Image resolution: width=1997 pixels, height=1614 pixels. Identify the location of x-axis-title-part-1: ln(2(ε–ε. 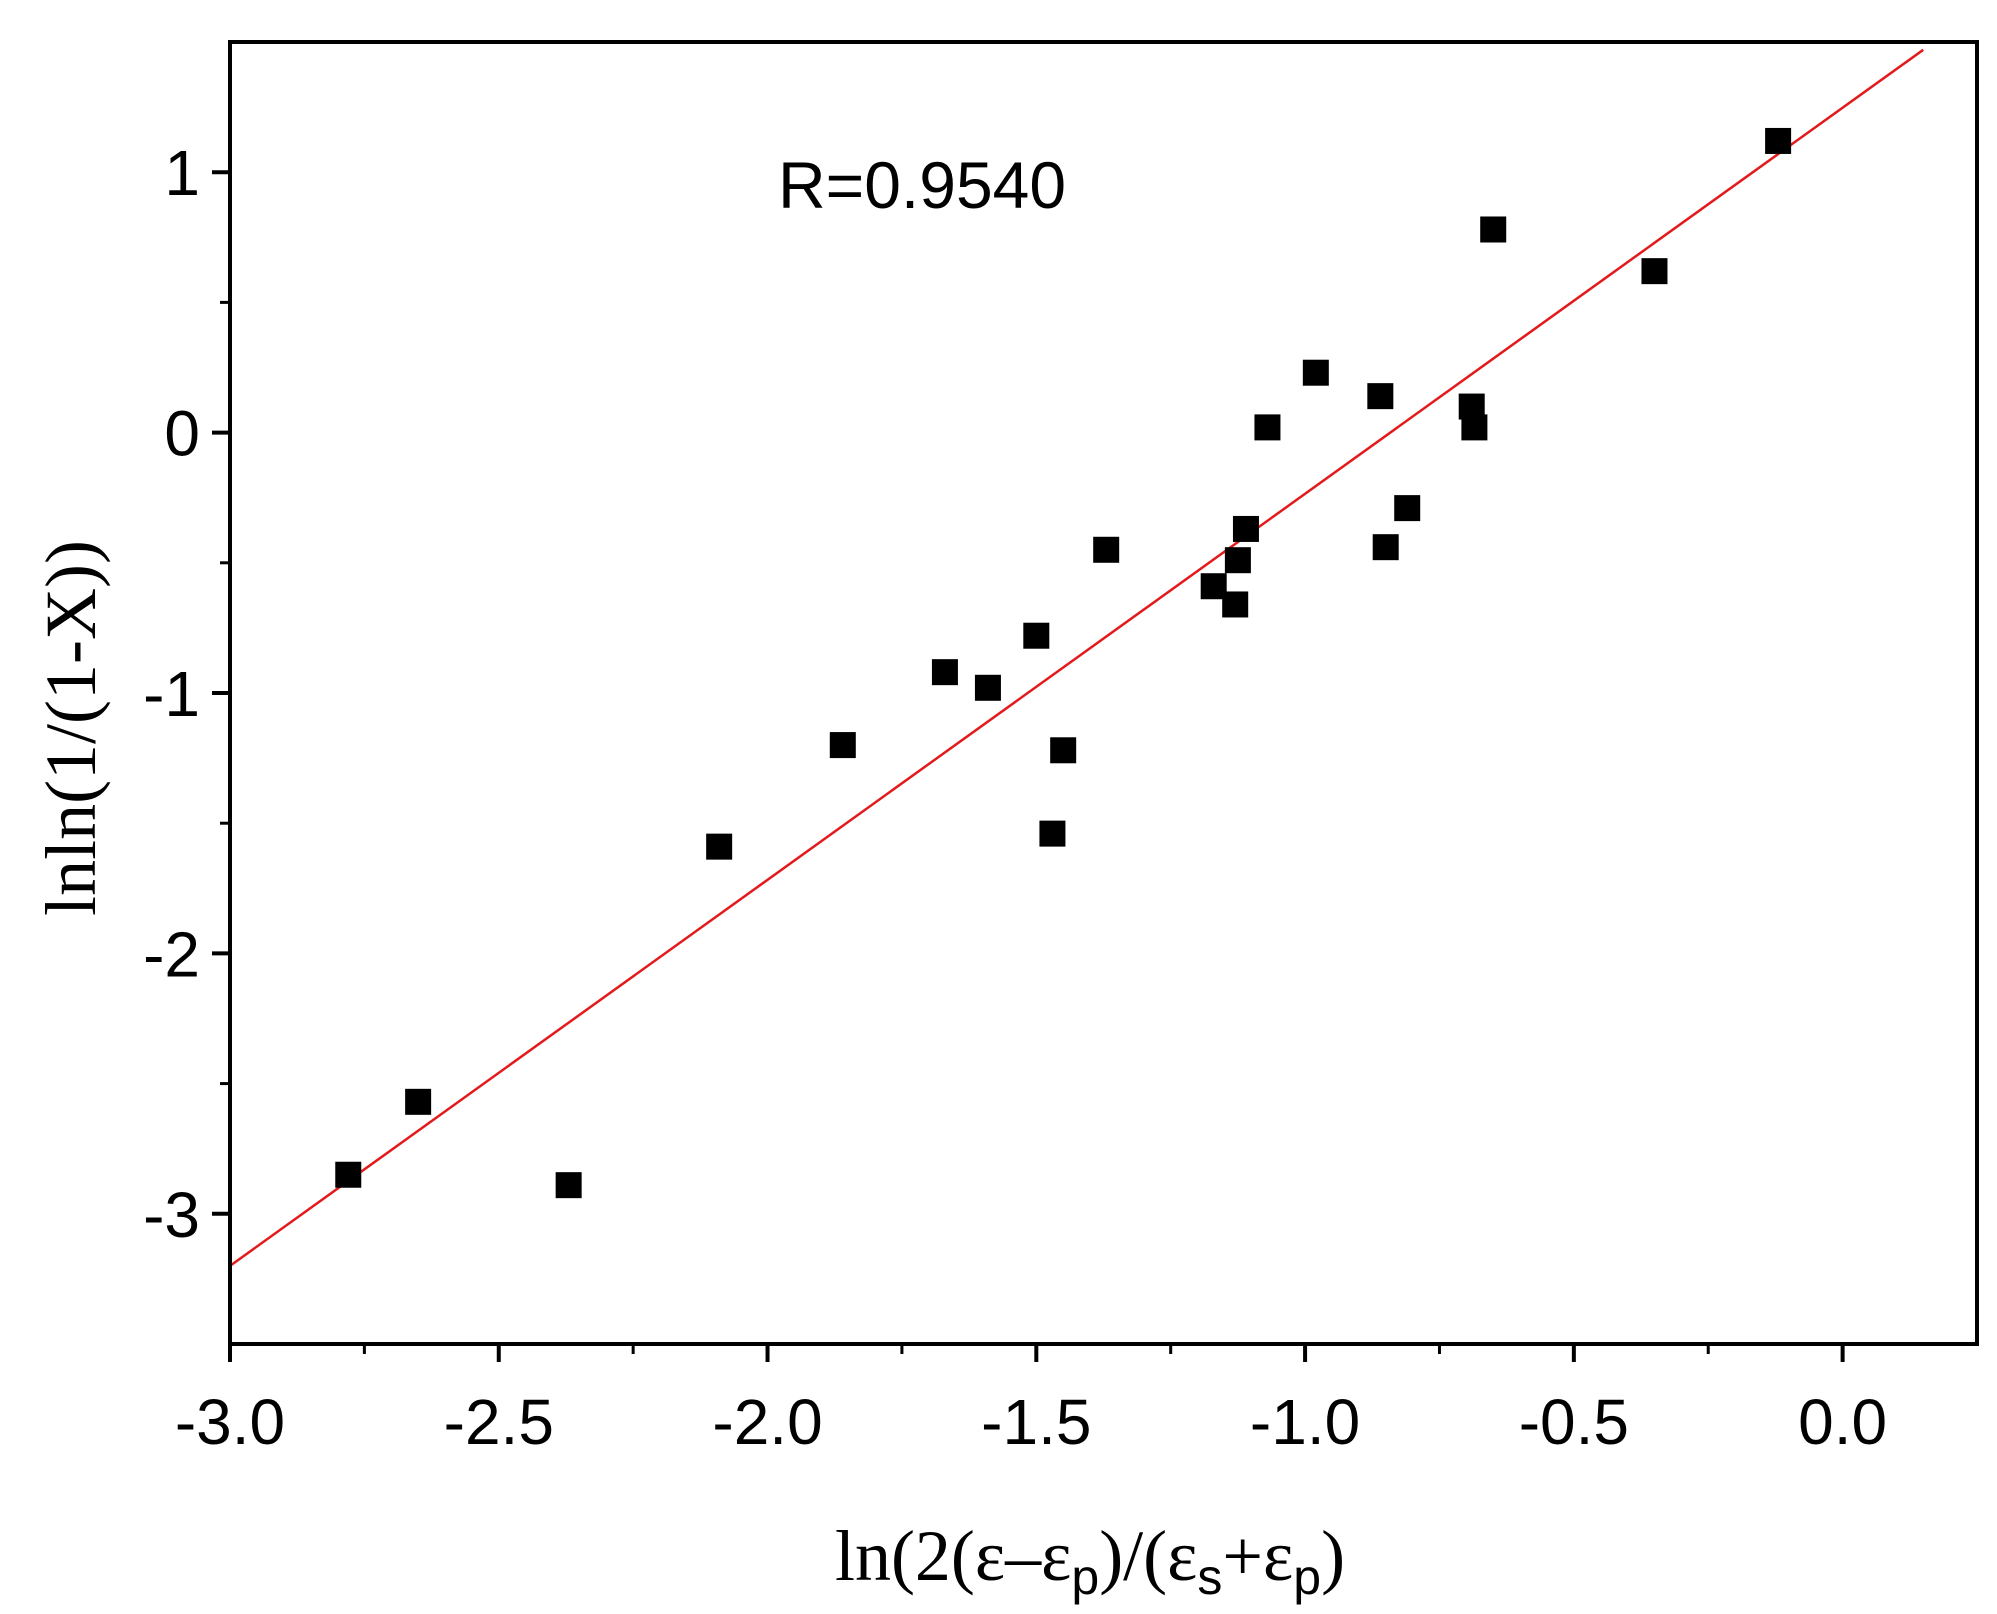
(953, 1556).